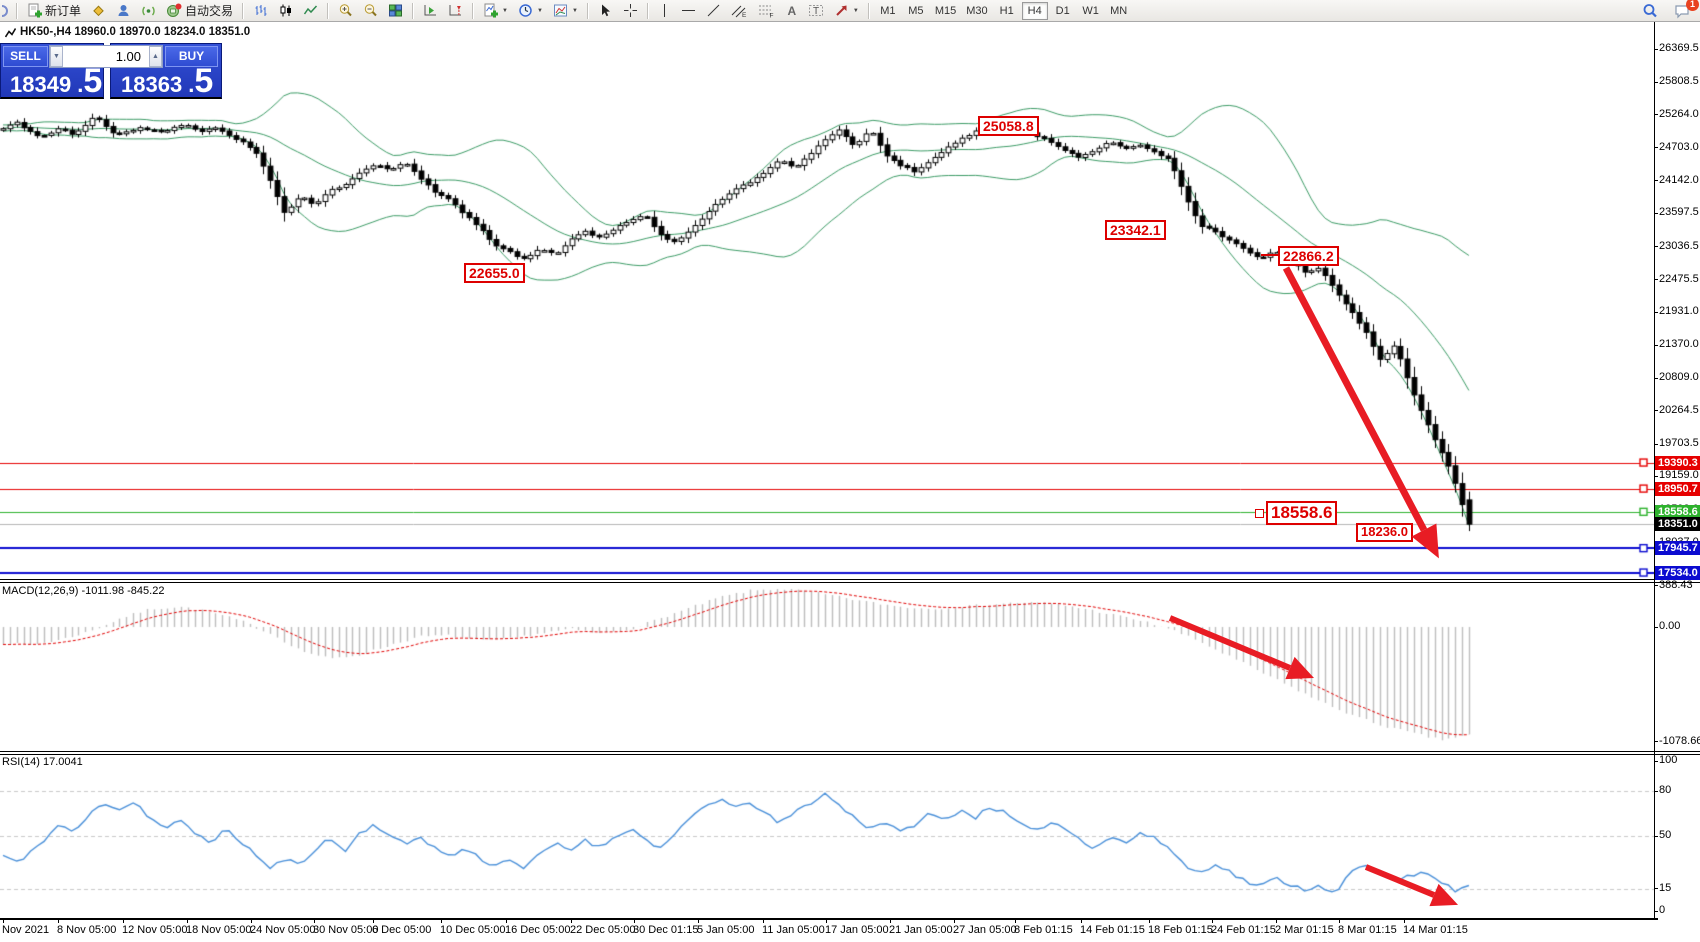 The width and height of the screenshot is (1700, 942). I want to click on time-axis-label: 21 Jan 05:00, so click(921, 930).